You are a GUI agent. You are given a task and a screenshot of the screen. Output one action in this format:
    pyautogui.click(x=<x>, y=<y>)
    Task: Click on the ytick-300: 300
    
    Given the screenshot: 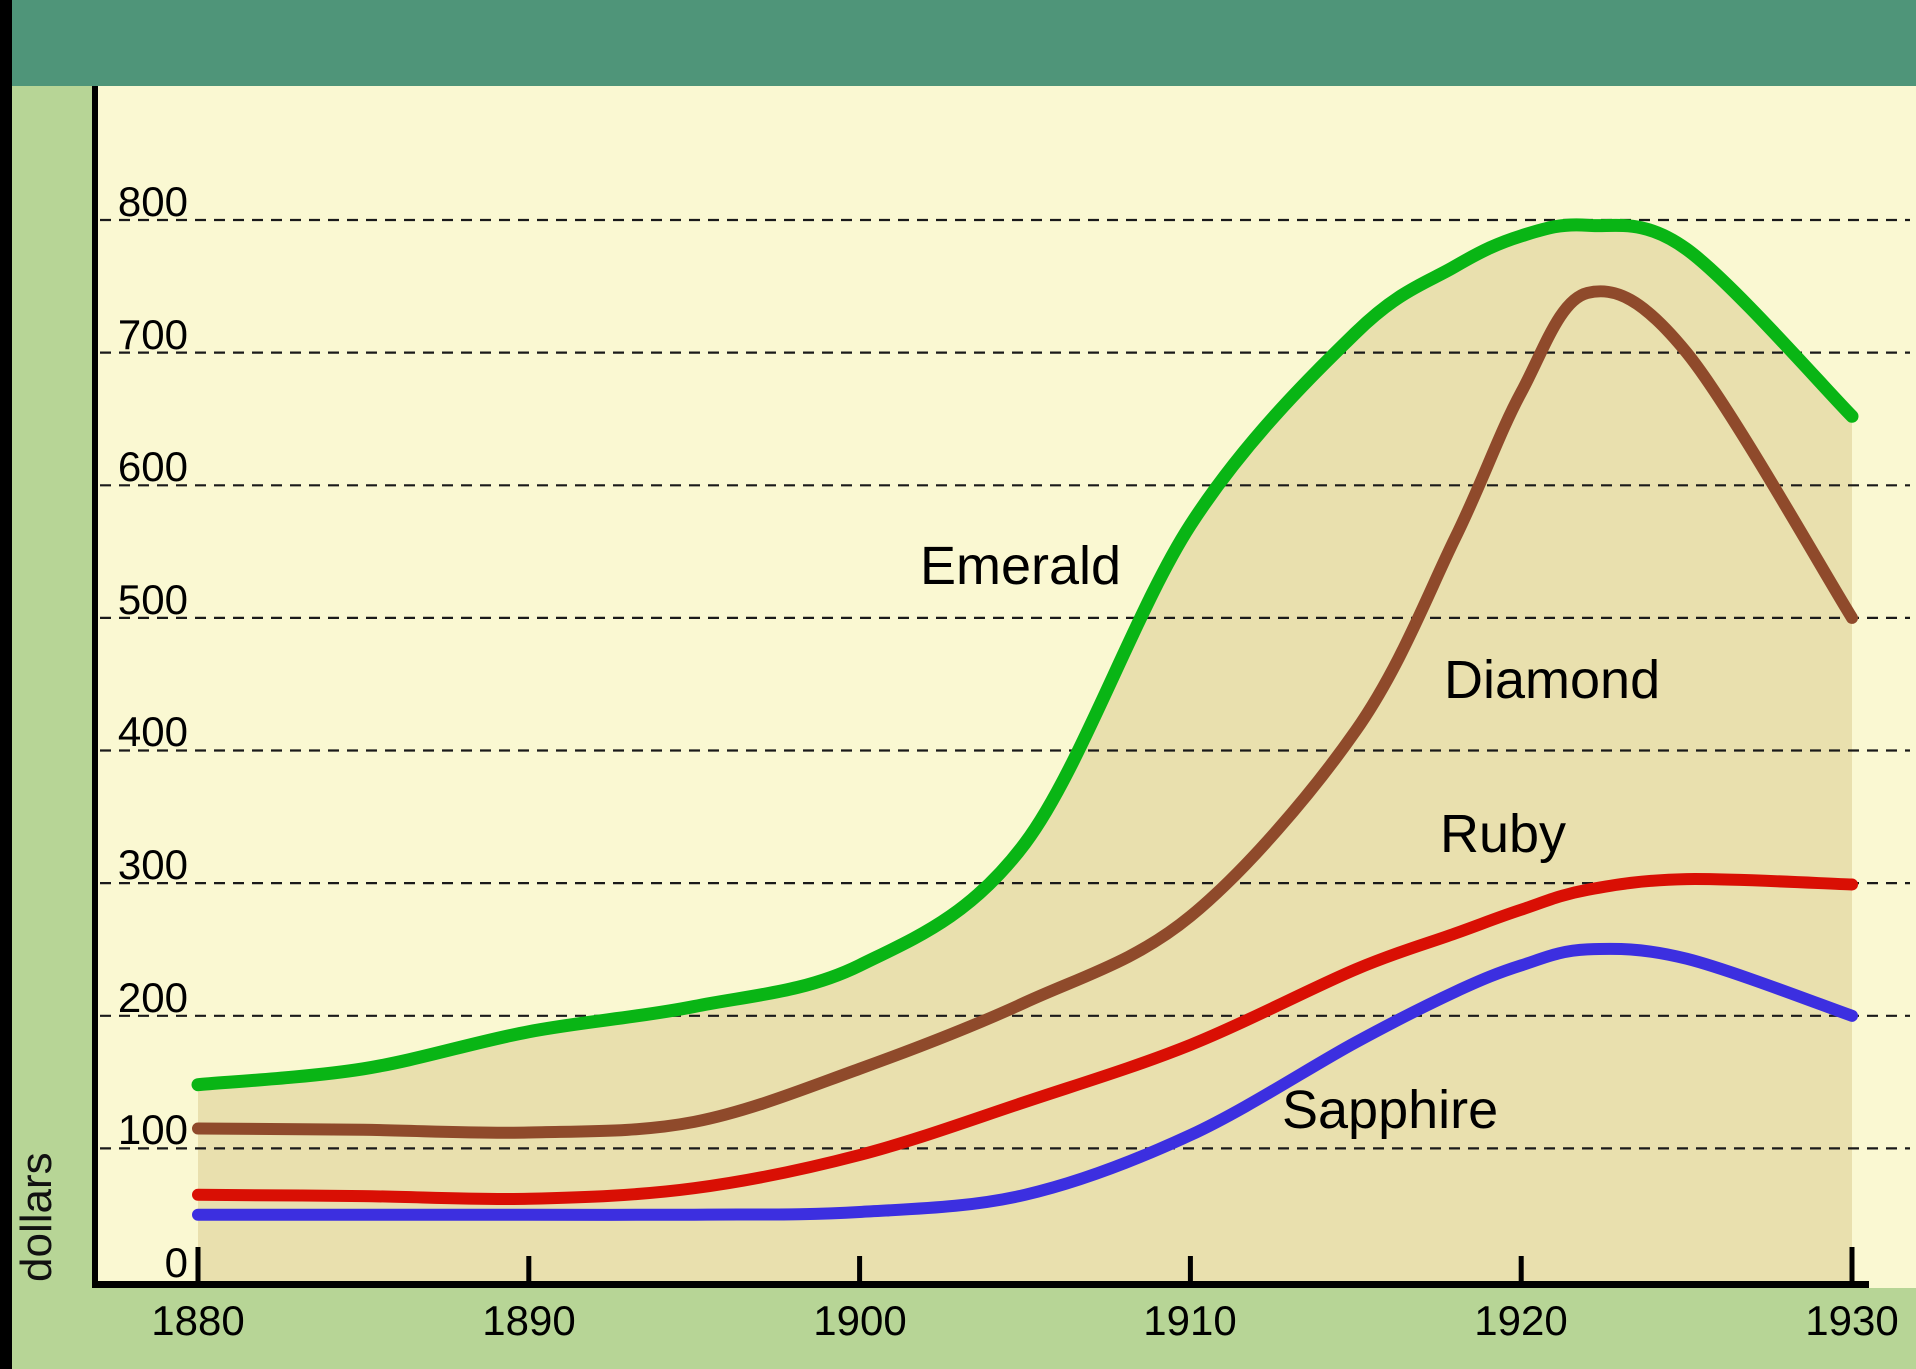 What is the action you would take?
    pyautogui.click(x=152, y=864)
    